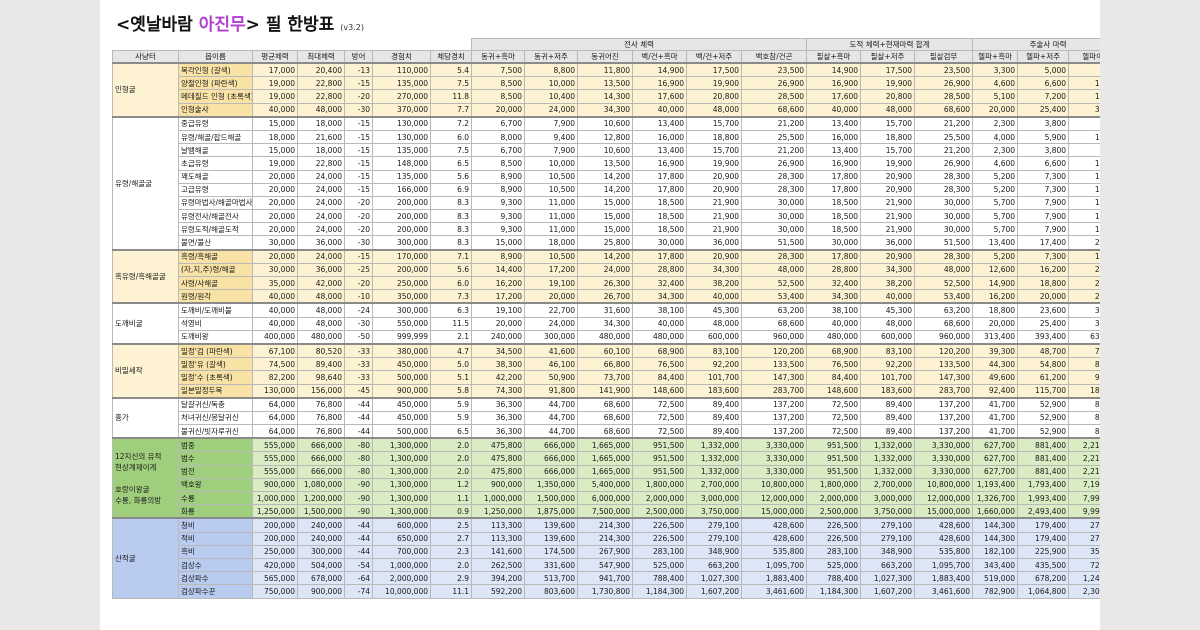 The image size is (1200, 630). Describe the element at coordinates (358, 83) in the screenshot. I see `value-cell: -15` at that location.